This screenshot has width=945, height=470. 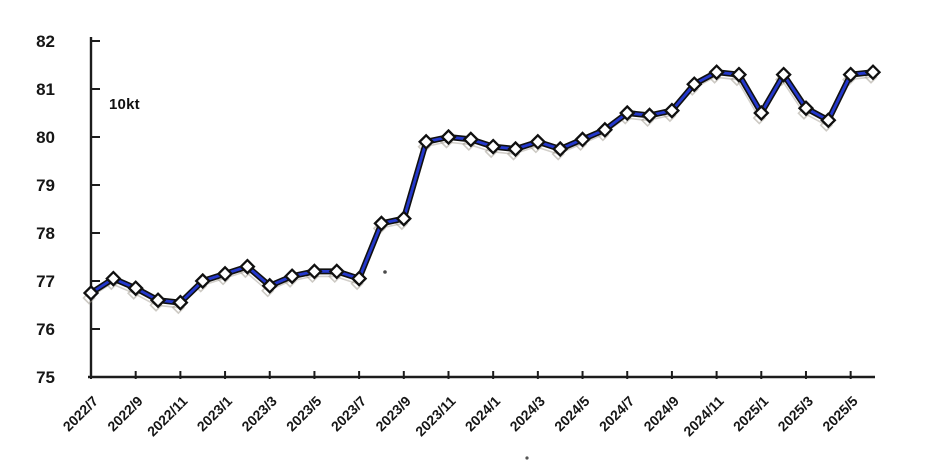 I want to click on x-tick-label: 2024/7, so click(x=617, y=414).